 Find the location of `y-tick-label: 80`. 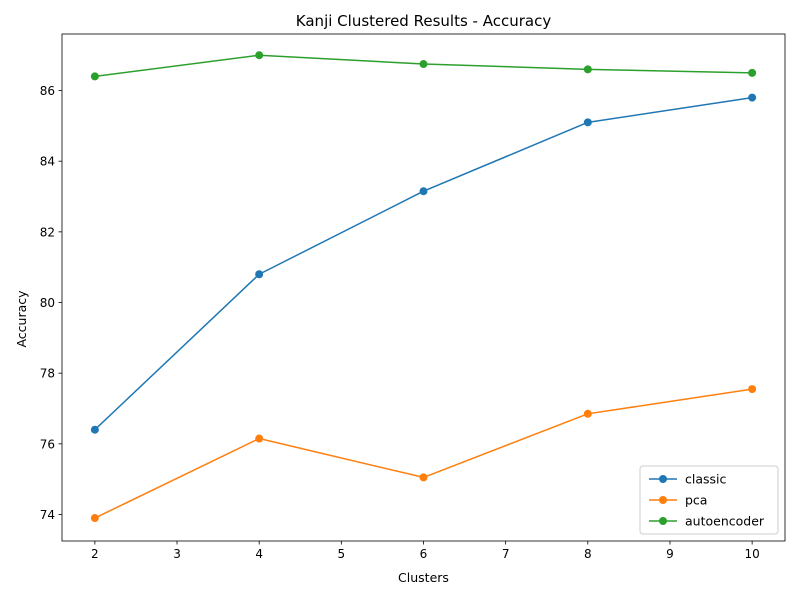

y-tick-label: 80 is located at coordinates (47, 303).